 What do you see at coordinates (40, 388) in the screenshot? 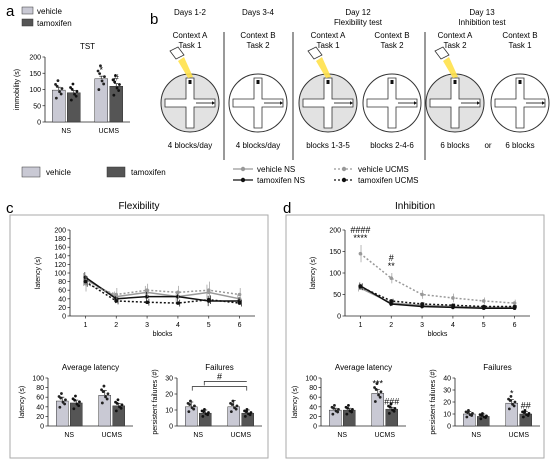
I see `chart-c-avg-ytick-label-4: 80` at bounding box center [40, 388].